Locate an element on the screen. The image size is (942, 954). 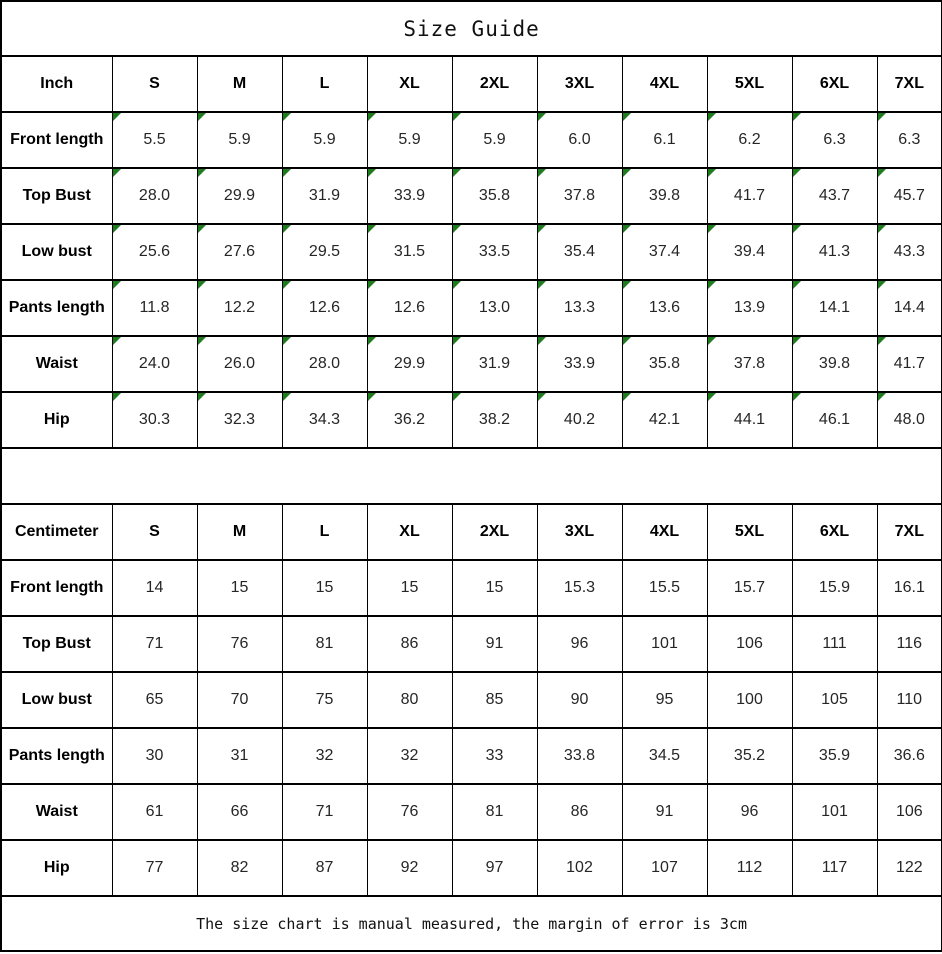
cell-value: 29.9 is located at coordinates (239, 195).